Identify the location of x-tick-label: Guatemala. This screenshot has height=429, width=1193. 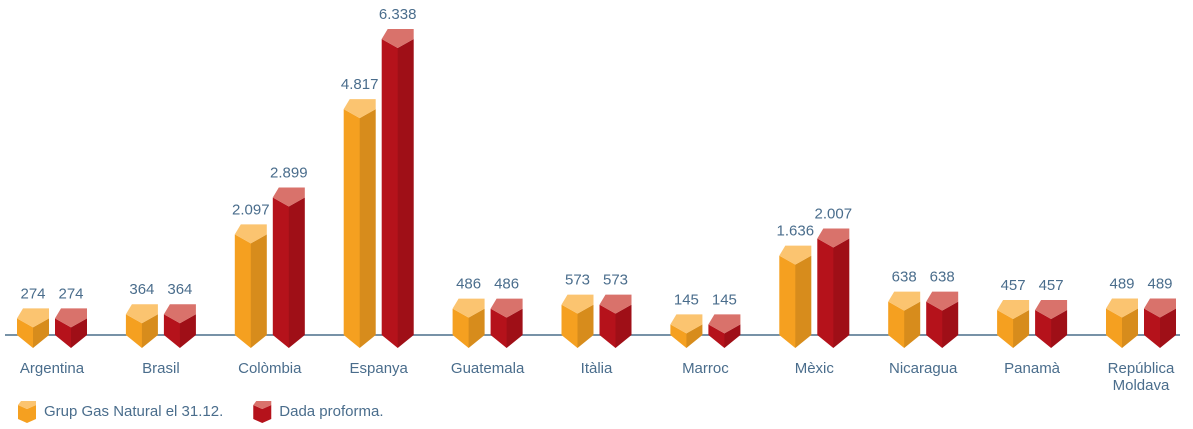
(488, 368).